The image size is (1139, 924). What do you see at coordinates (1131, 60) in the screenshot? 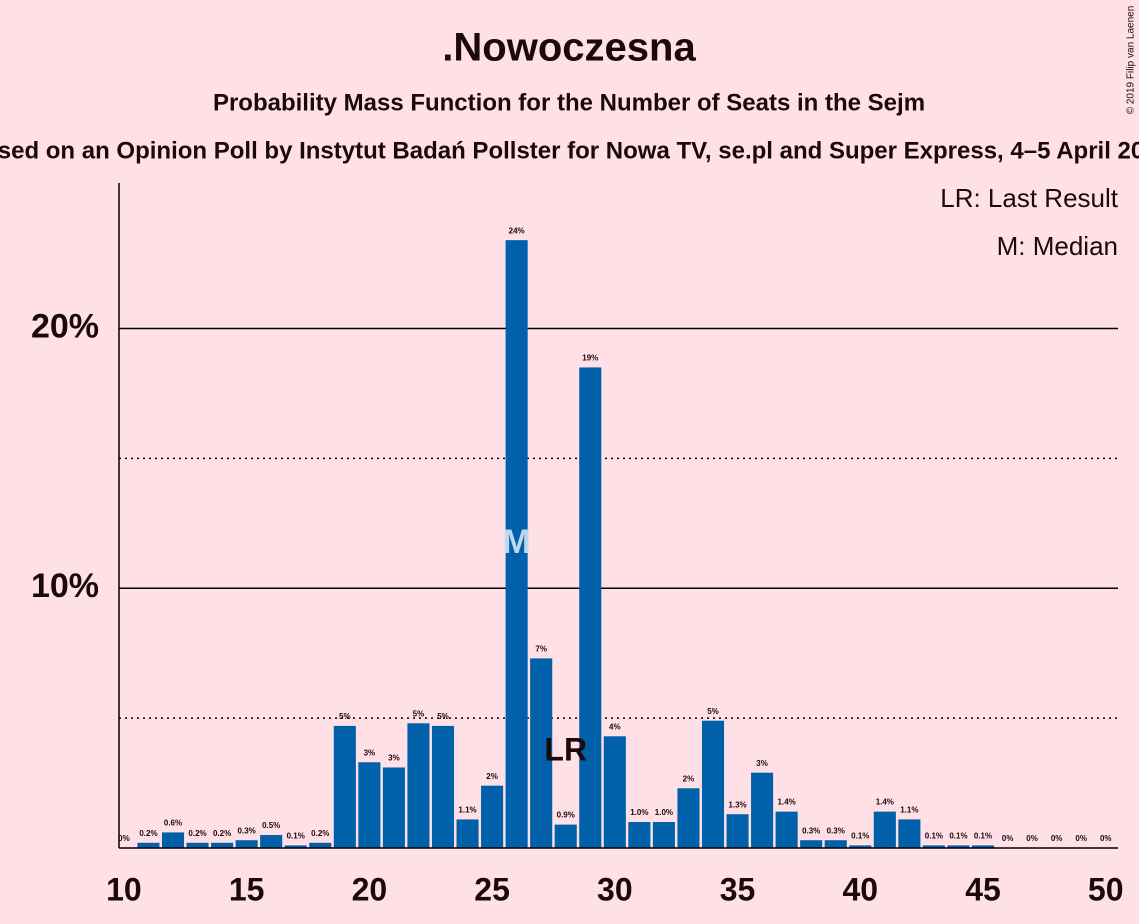
I see `copyright: © 2019 Filip van Laenen` at bounding box center [1131, 60].